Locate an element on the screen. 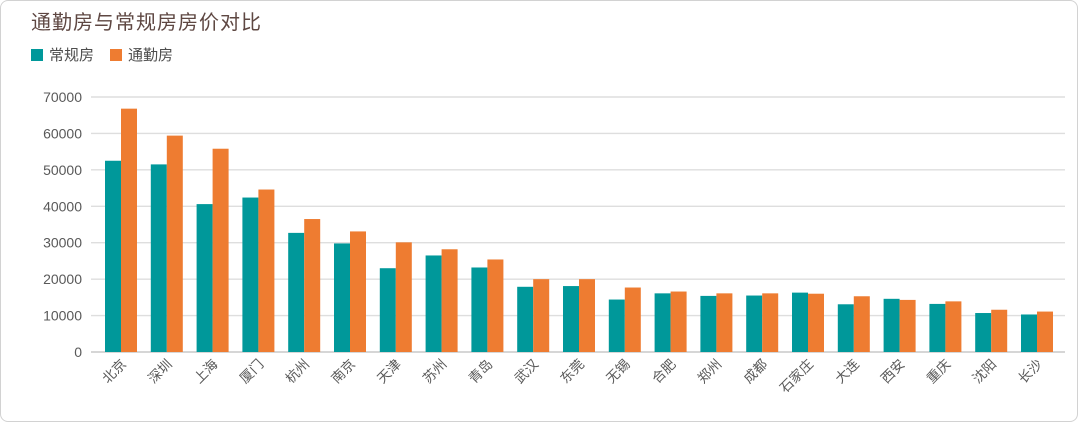 Image resolution: width=1080 pixels, height=424 pixels. bar-常规房-大连 is located at coordinates (845, 328).